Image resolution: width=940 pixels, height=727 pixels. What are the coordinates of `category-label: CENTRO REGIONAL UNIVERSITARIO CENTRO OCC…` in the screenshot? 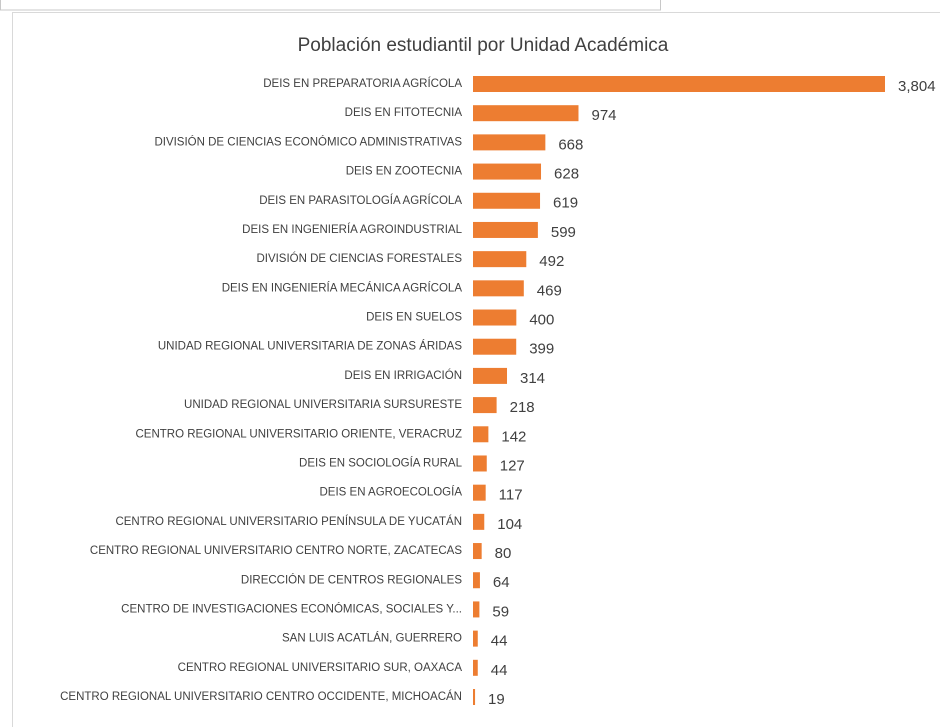 It's located at (261, 696).